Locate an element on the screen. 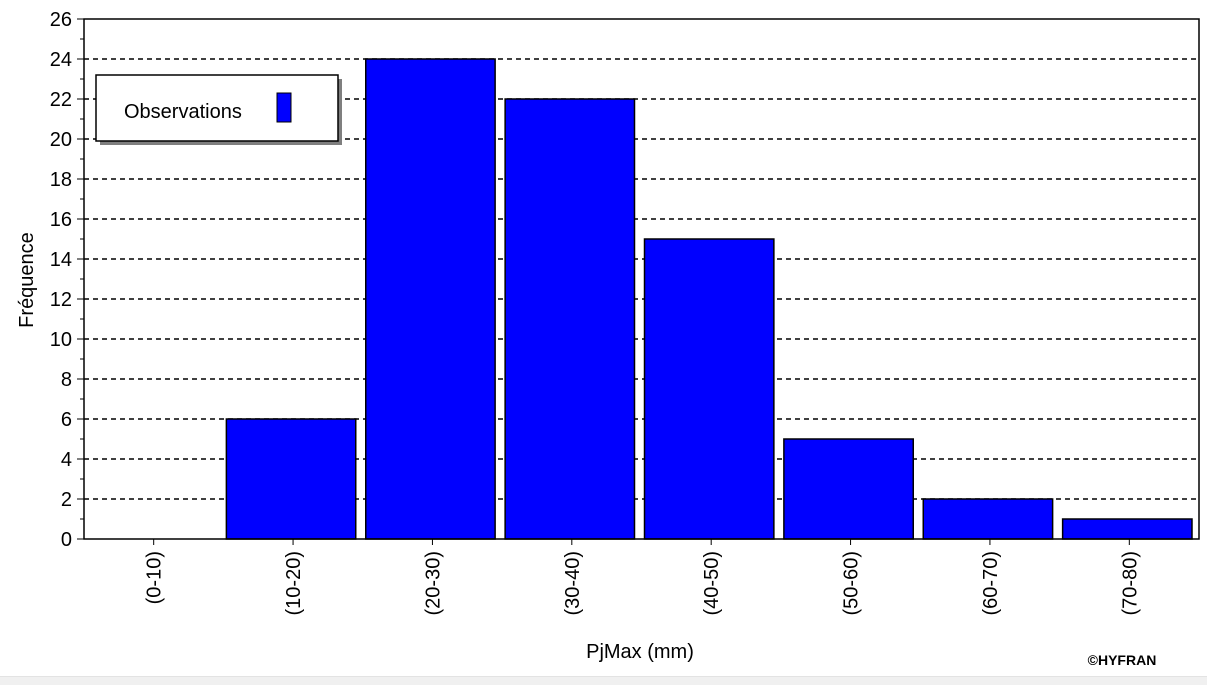  x-tick-label: (10-20) is located at coordinates (294, 583).